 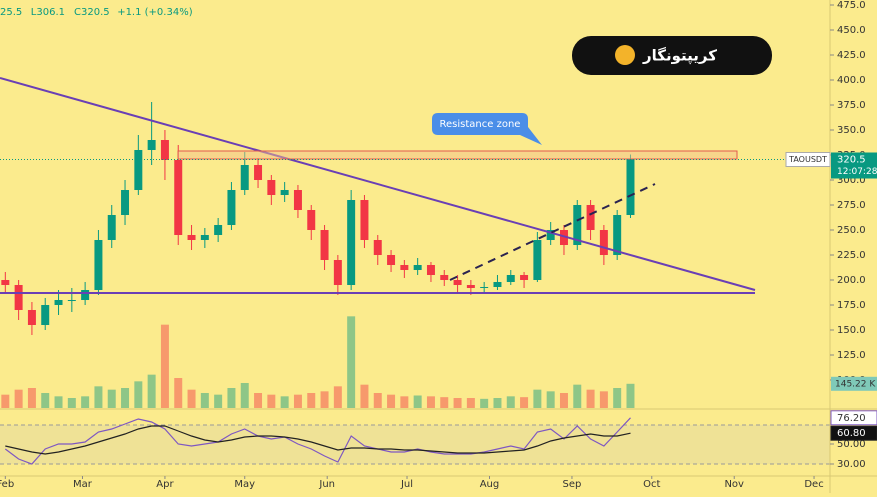 I want to click on legend-text: L306.1, so click(x=48, y=12).